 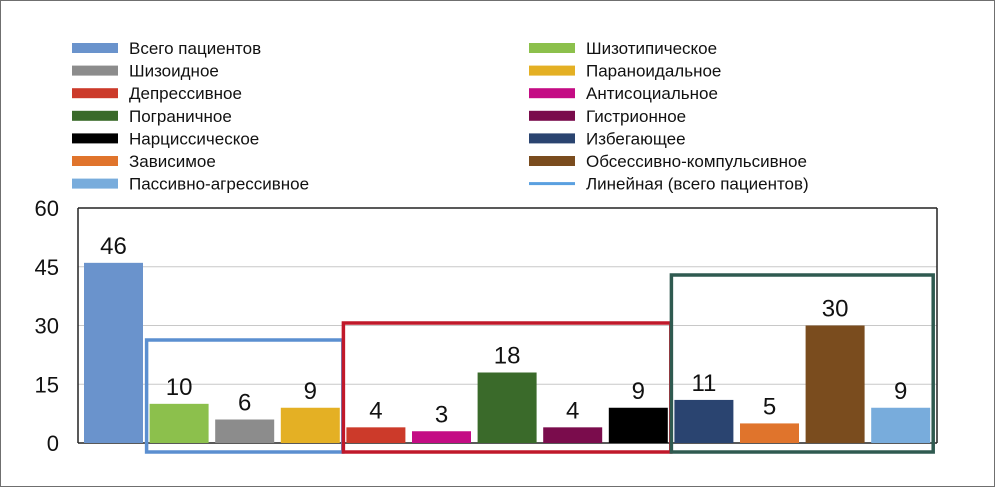 What do you see at coordinates (174, 71) in the screenshot?
I see `legend-label: Шизоидное` at bounding box center [174, 71].